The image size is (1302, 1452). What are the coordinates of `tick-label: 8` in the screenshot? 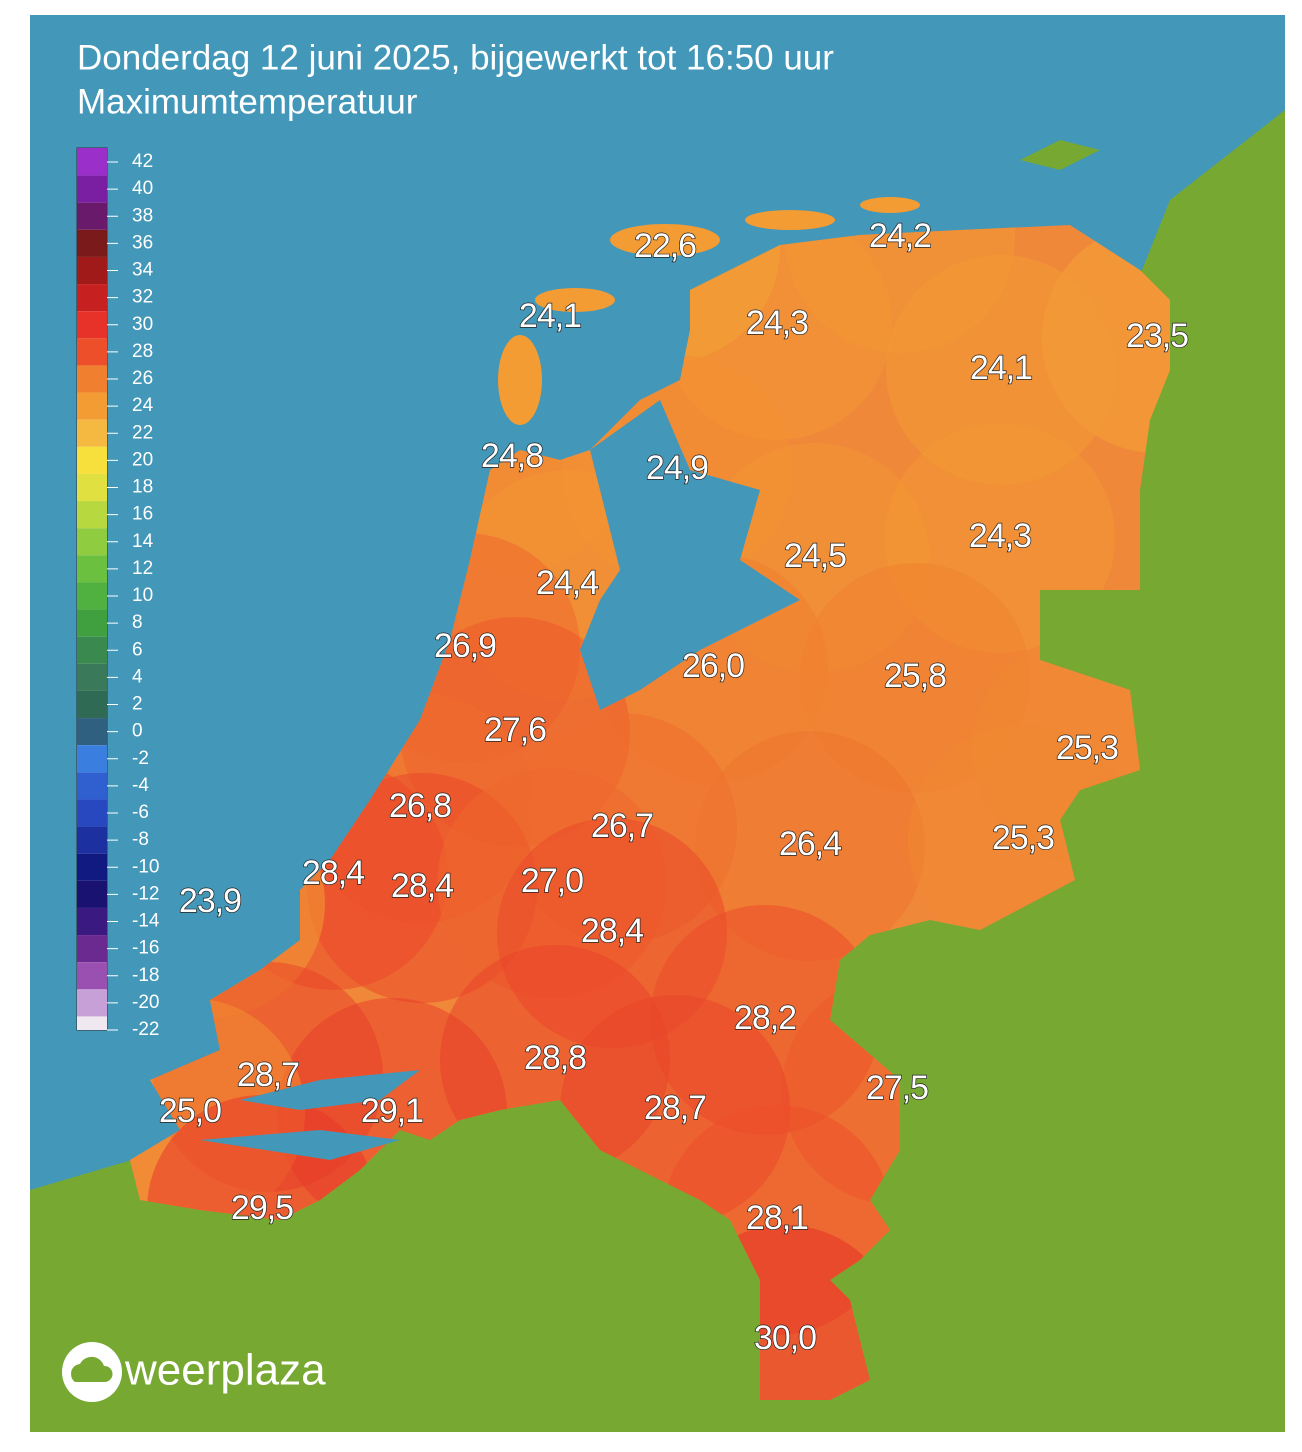 It's located at (137, 622).